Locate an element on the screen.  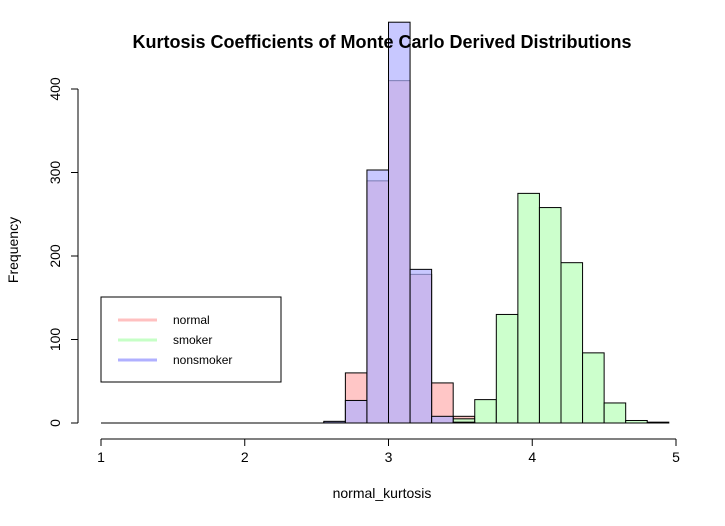
y-tick-label: 300 is located at coordinates (55, 173).